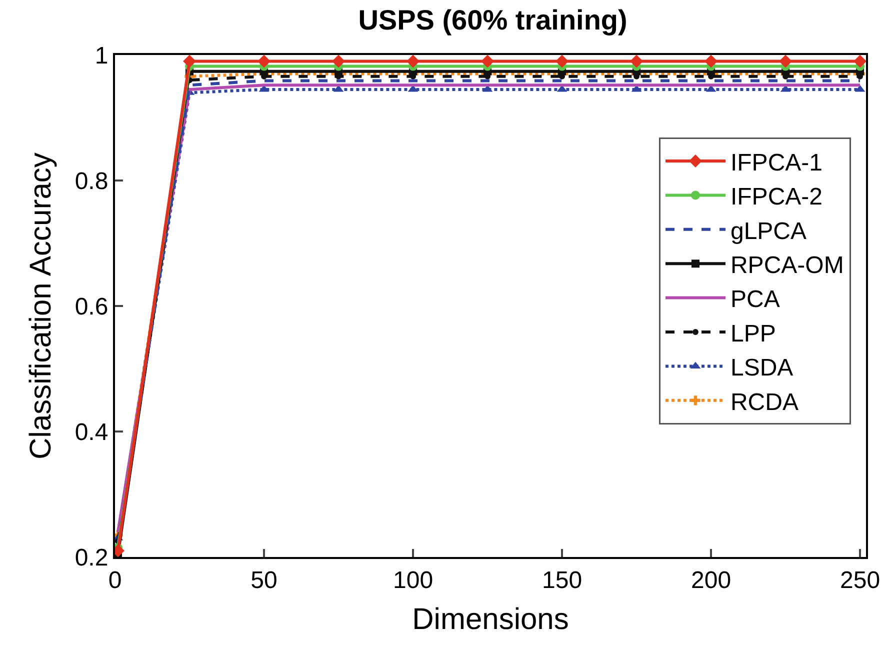  What do you see at coordinates (91, 181) in the screenshot?
I see `y-tick-label: 0.8` at bounding box center [91, 181].